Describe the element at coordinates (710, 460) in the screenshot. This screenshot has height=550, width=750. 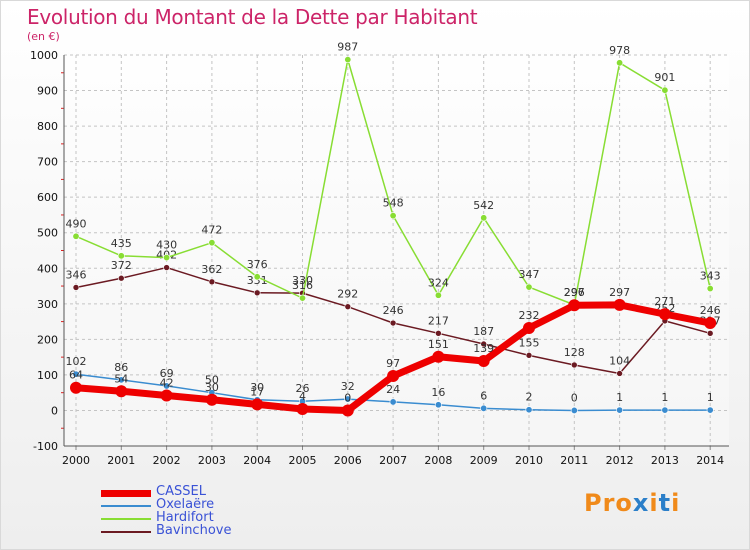
I see `x-tick-label: 2014` at that location.